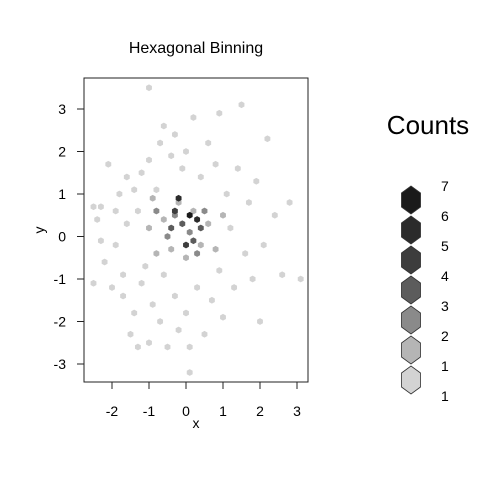 The width and height of the screenshot is (480, 480). I want to click on legend-label-1: 1, so click(445, 366).